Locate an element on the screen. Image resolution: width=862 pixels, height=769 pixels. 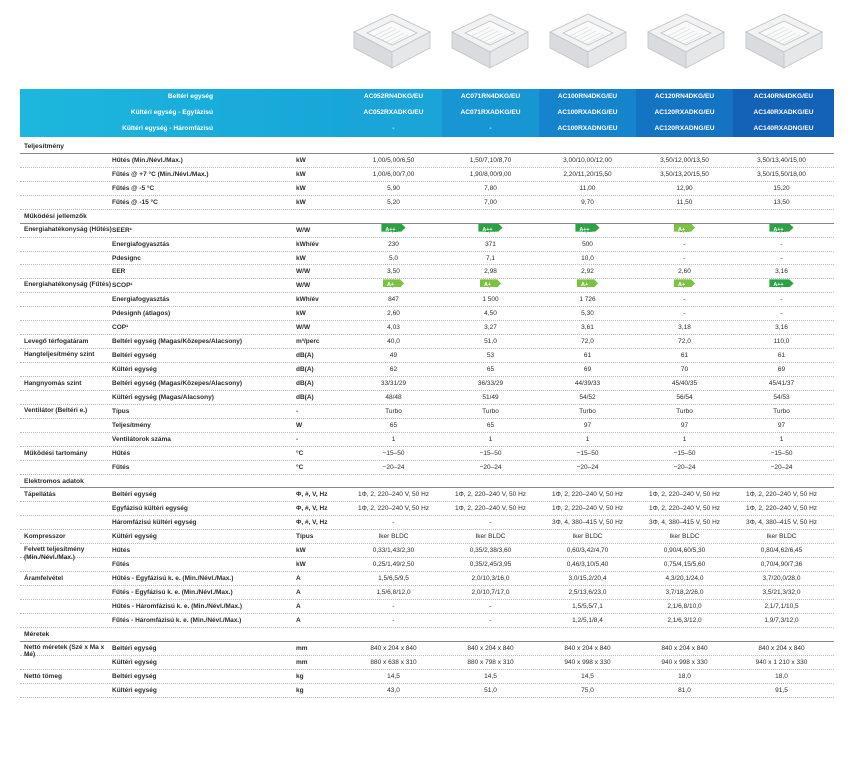
row-group-label: Levegő térfogatáram is located at coordinates (56, 342).